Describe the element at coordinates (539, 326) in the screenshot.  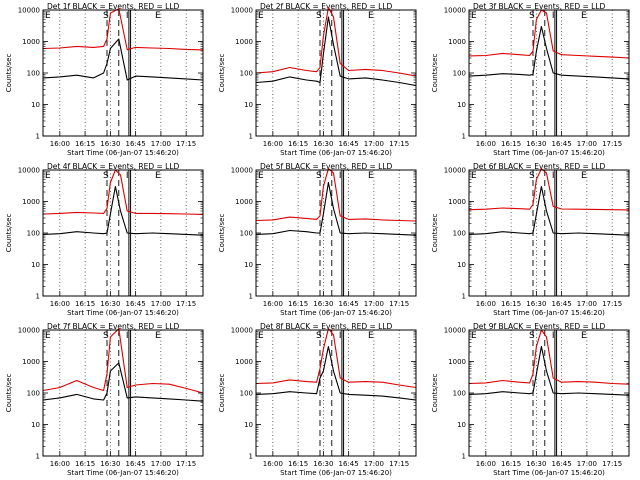
I see `panel-title: Det 9f BLACK = Events, RED = LLD` at that location.